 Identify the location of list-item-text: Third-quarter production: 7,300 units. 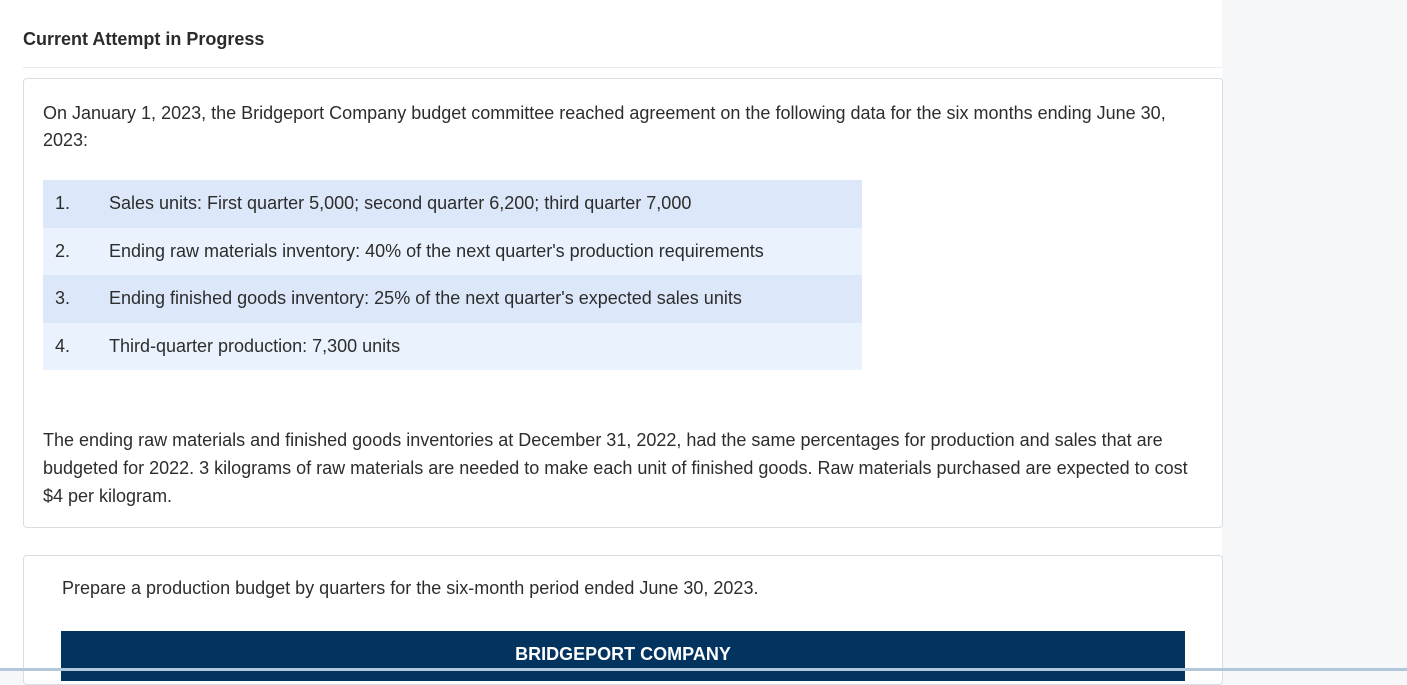
(255, 345).